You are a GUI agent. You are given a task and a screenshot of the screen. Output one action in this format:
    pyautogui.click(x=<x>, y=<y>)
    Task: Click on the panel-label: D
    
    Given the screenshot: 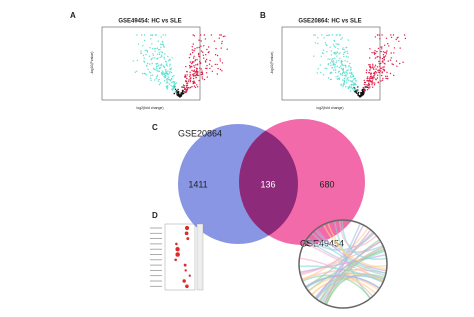 What is the action you would take?
    pyautogui.click(x=155, y=215)
    